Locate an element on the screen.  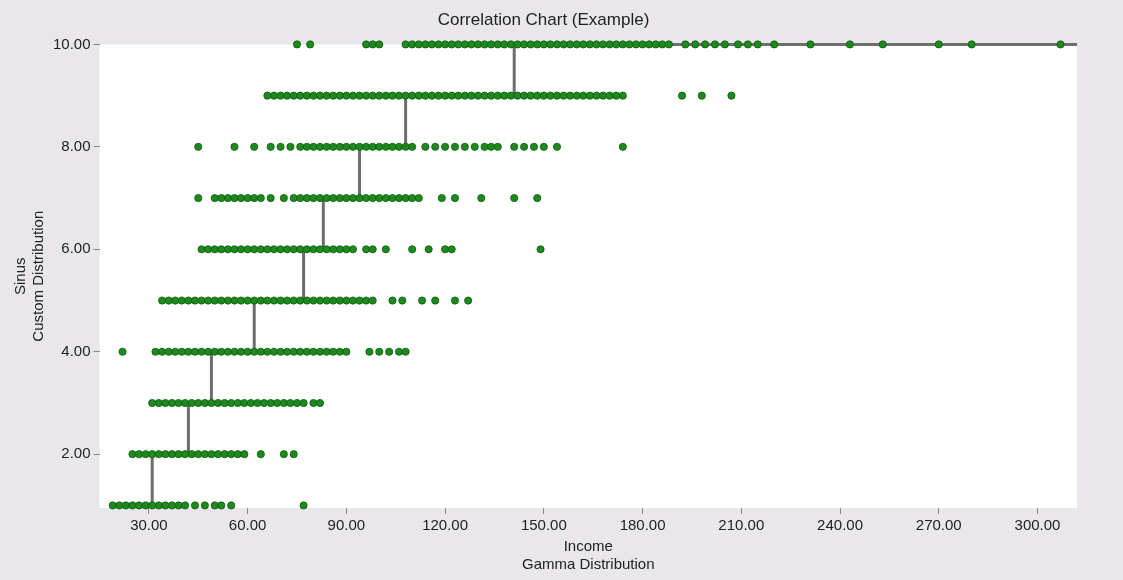
y-tick-label: 6.00 is located at coordinates (76, 248).